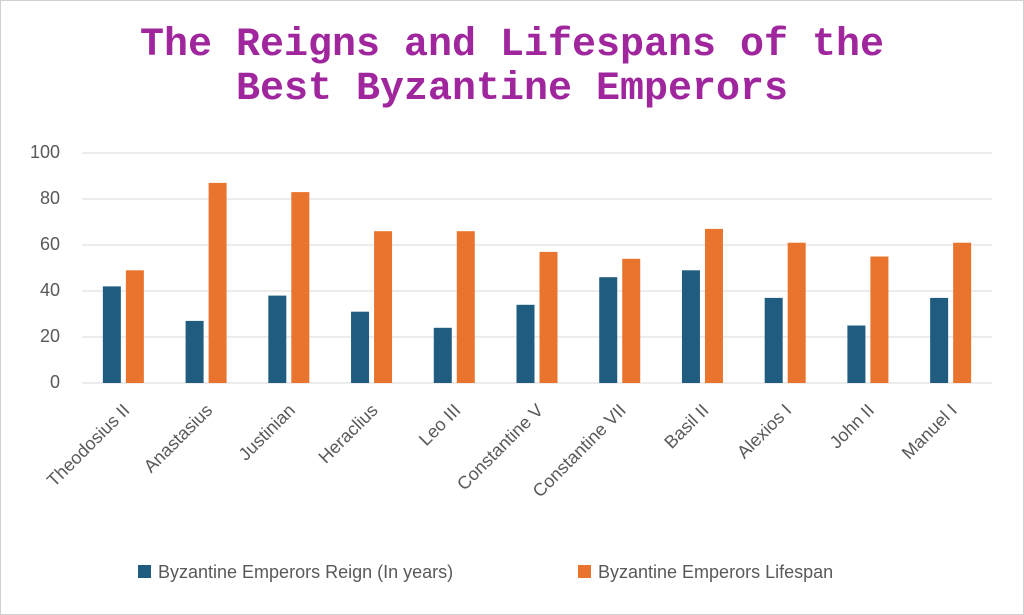 The width and height of the screenshot is (1024, 615). I want to click on y-tick-label: 20, so click(50, 336).